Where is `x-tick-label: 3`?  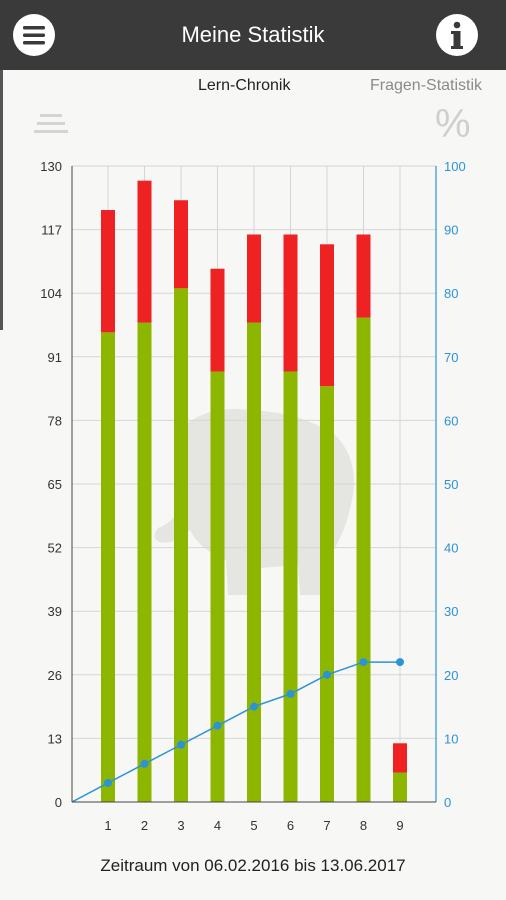 x-tick-label: 3 is located at coordinates (180, 825).